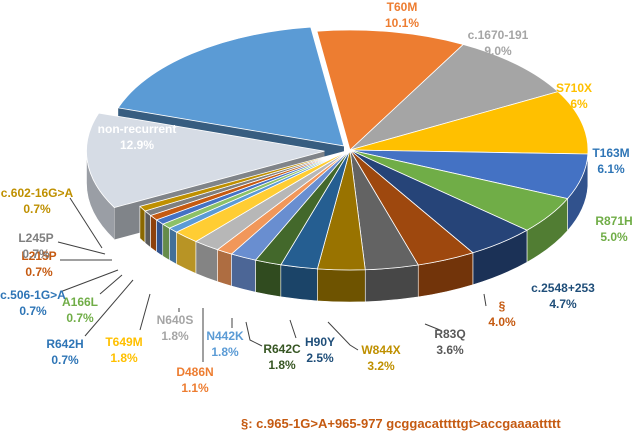 This screenshot has width=644, height=443. I want to click on data-label-value: 3.6%, so click(450, 350).